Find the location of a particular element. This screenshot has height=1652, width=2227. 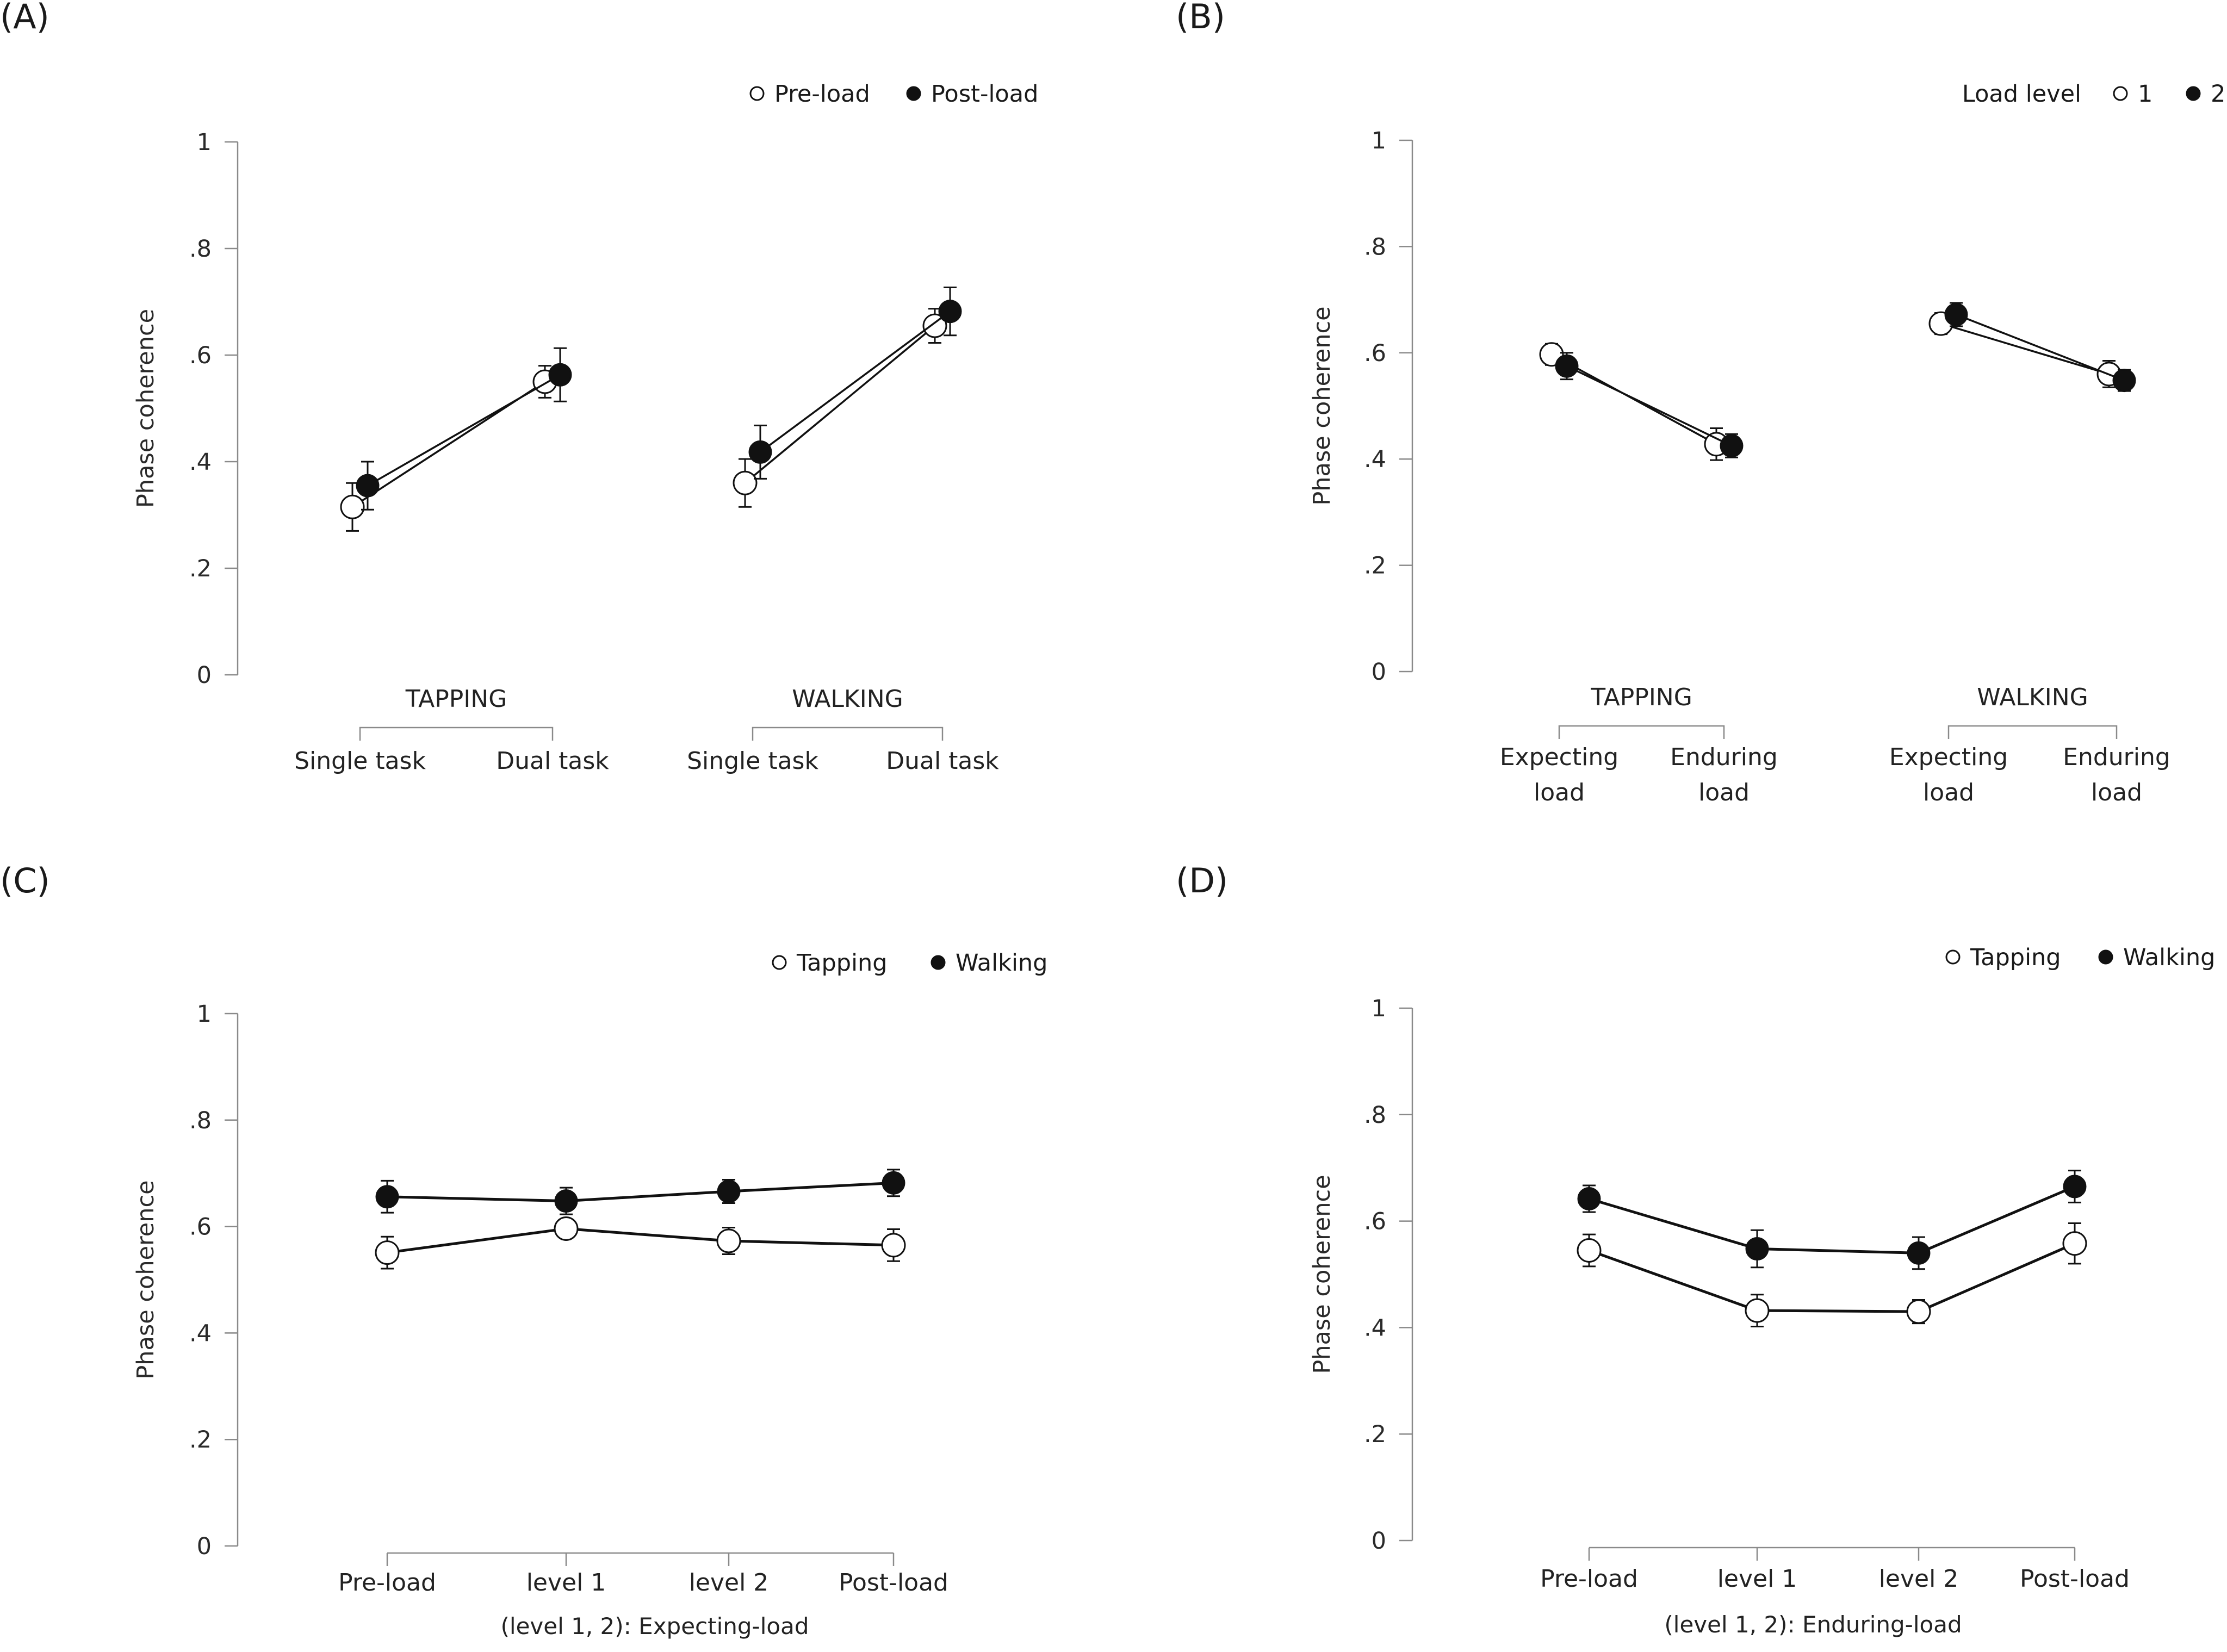

panel-label: (A) is located at coordinates (24, 18).